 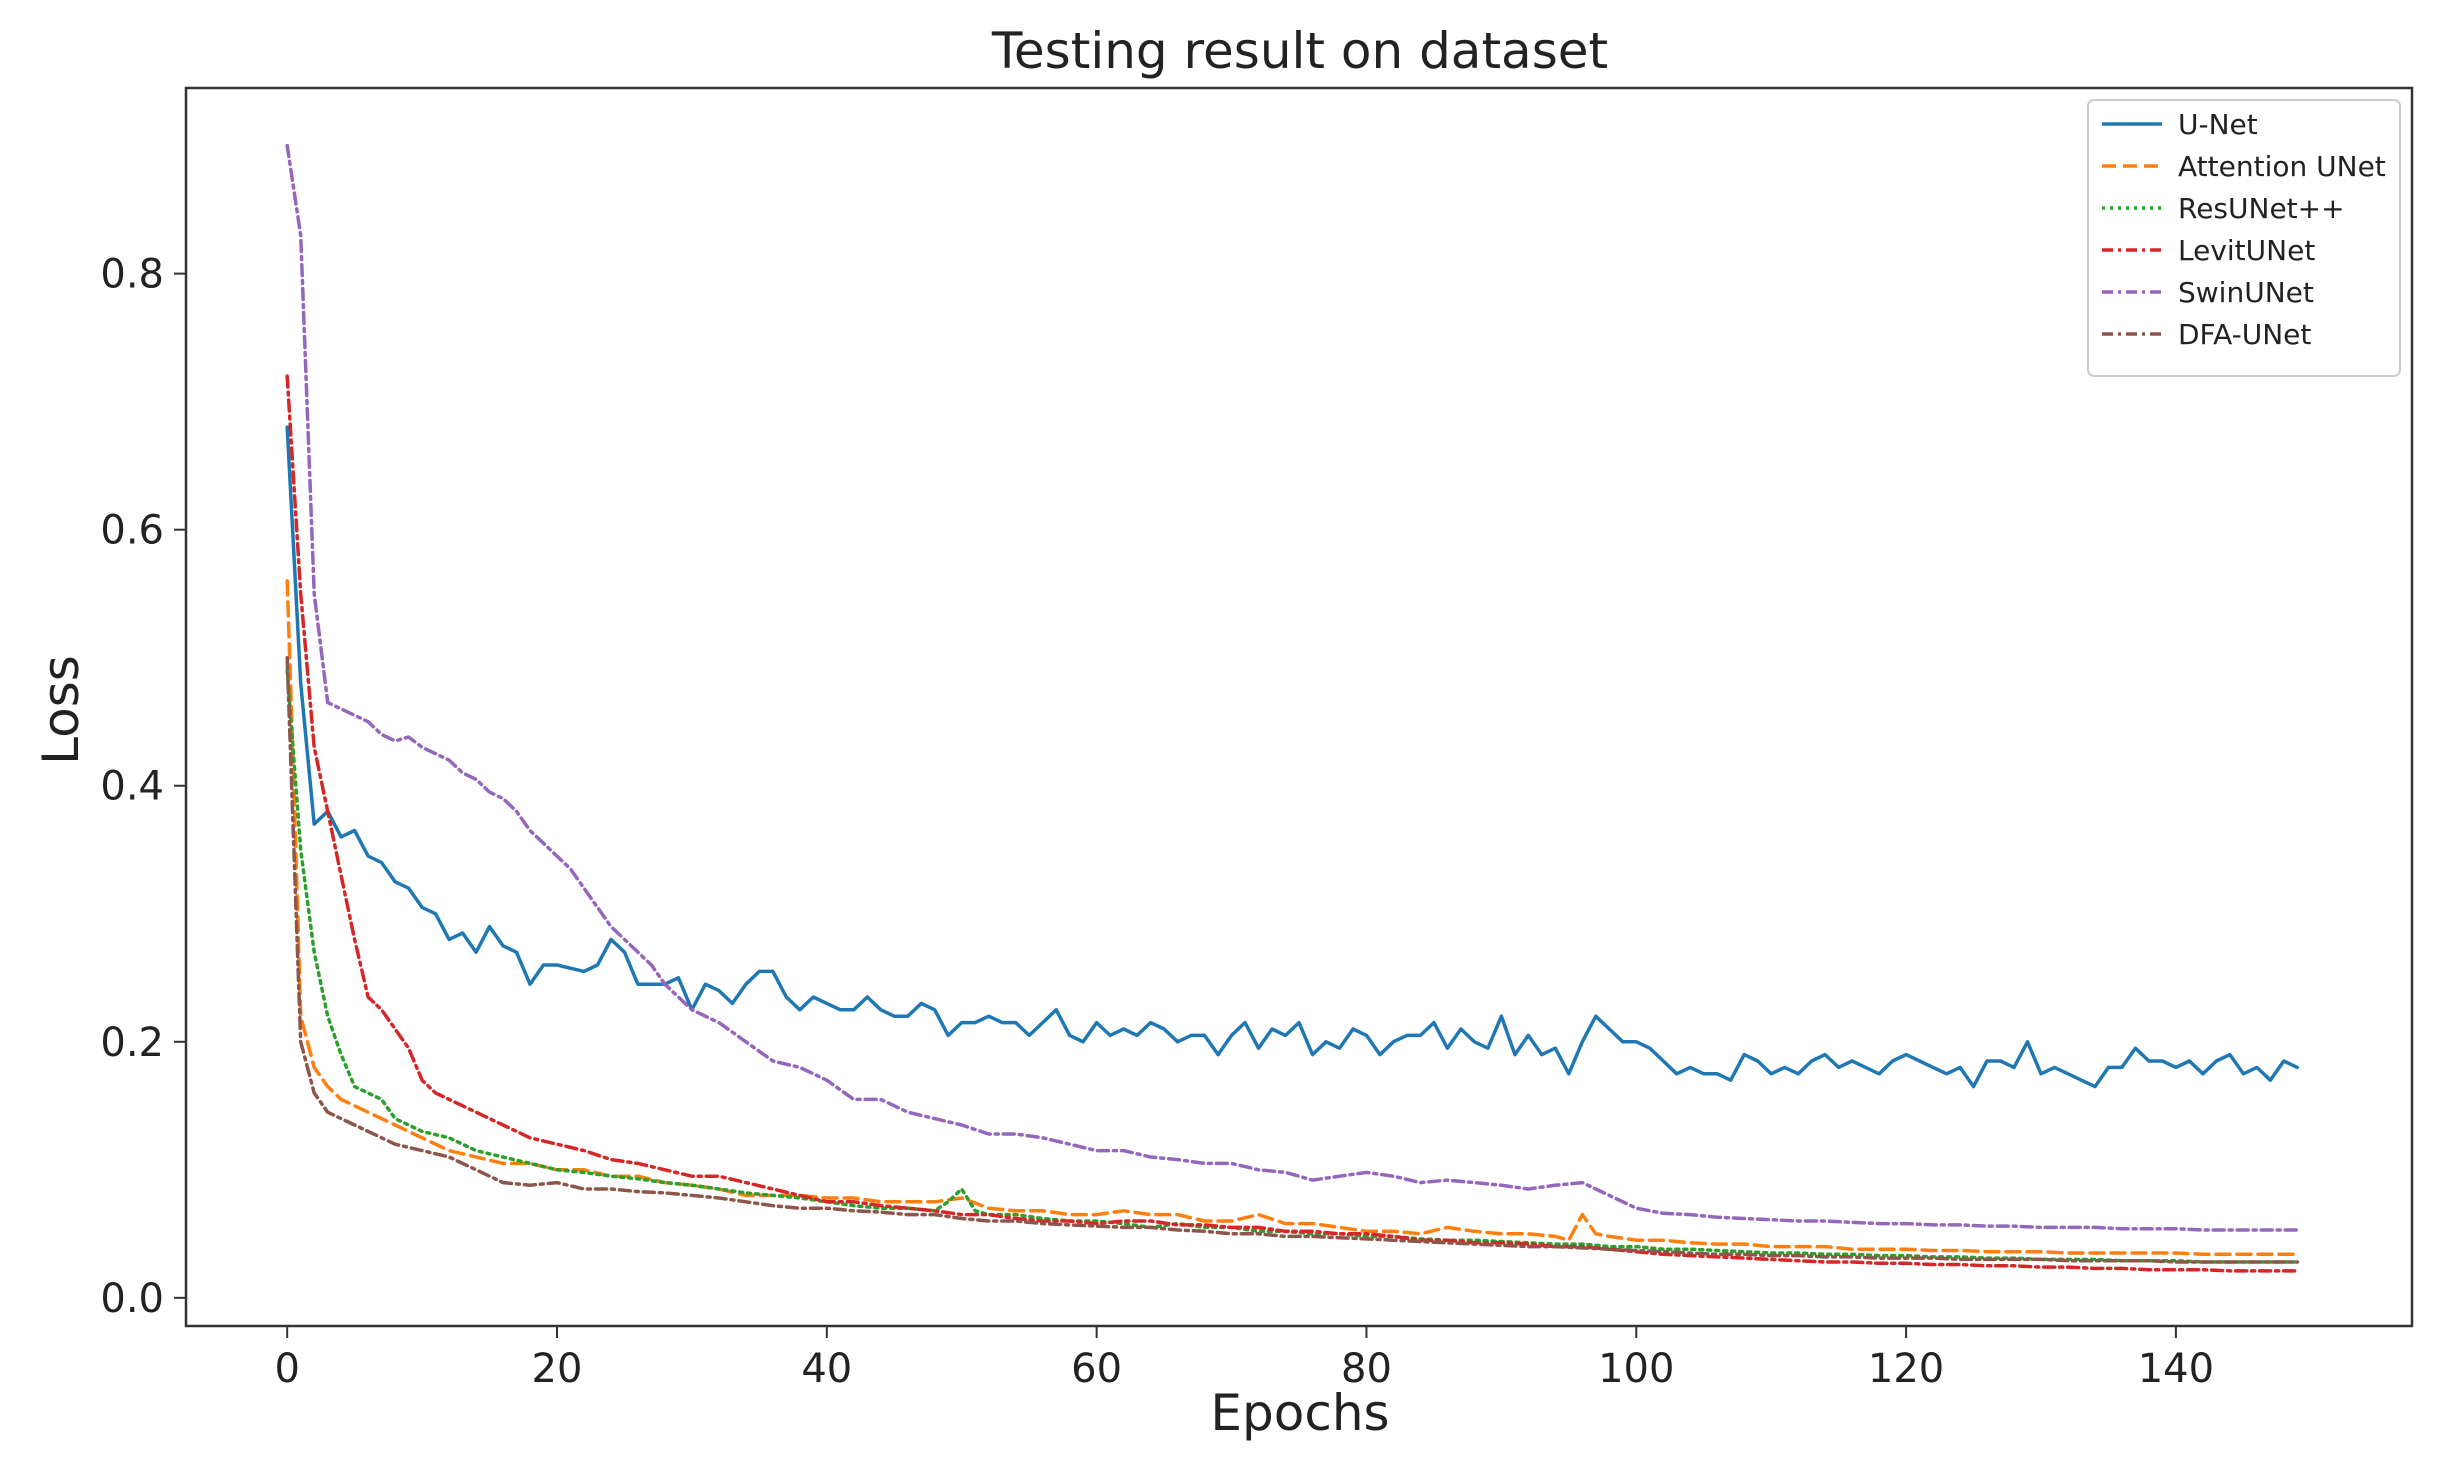 I want to click on x-tick-label: 0, so click(x=286, y=1369).